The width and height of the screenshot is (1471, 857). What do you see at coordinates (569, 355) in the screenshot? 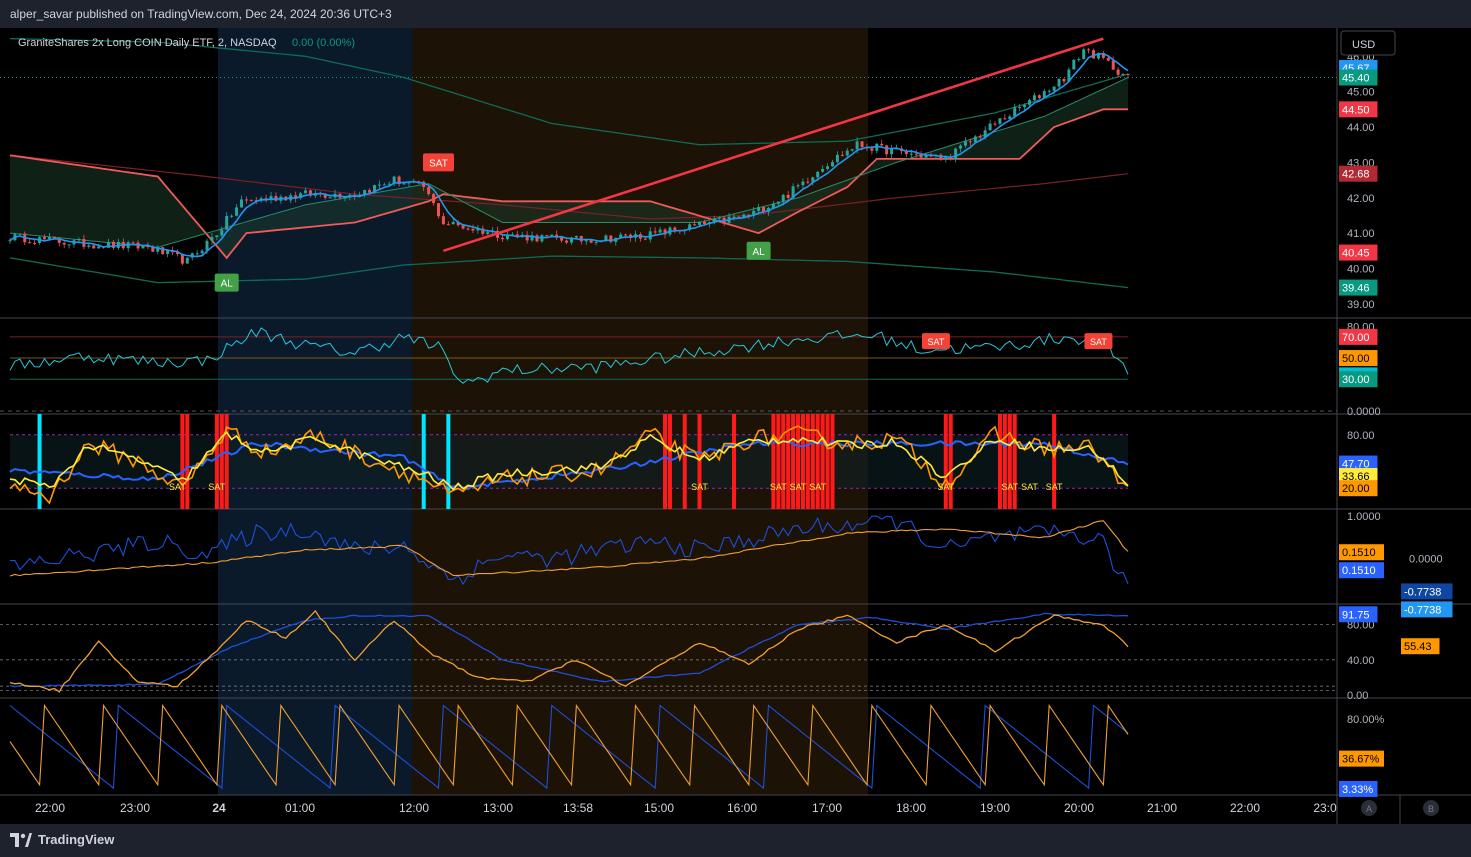
I see `rsi-line` at bounding box center [569, 355].